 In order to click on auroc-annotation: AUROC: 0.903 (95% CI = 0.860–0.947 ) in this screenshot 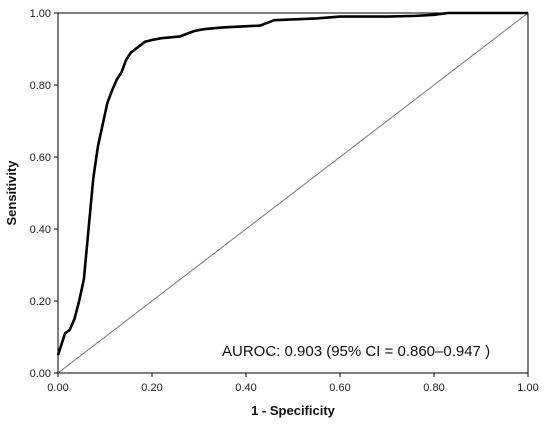, I will do `click(356, 351)`.